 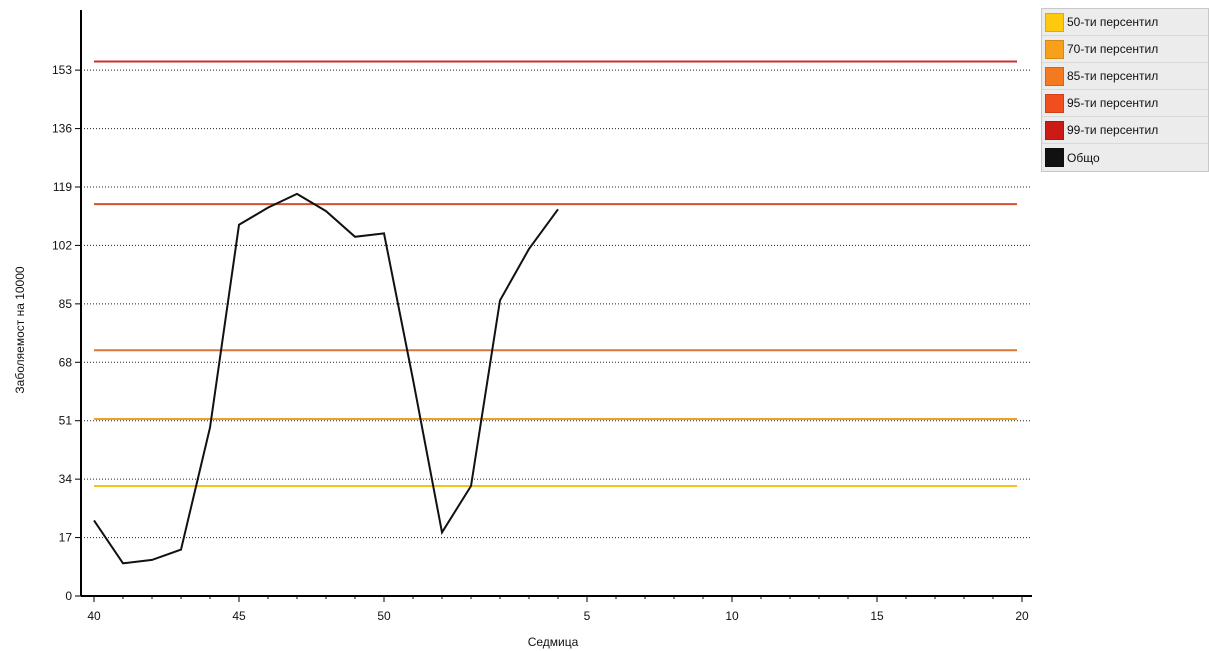 I want to click on x-tick-label: 20, so click(x=1022, y=616).